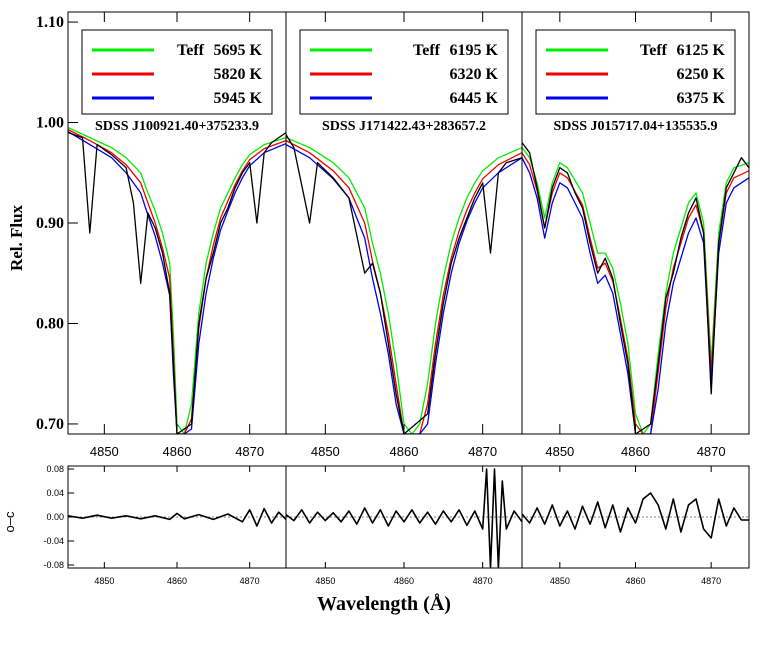 This screenshot has height=654, width=763. Describe the element at coordinates (9, 521) in the screenshot. I see `y-axis-label-residual: o–c` at that location.